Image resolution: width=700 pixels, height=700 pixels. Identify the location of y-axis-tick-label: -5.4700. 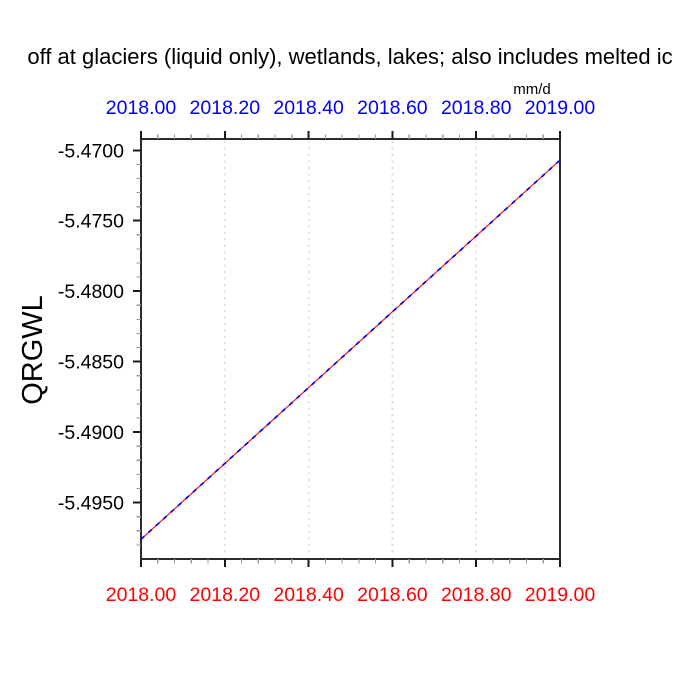
(91, 151).